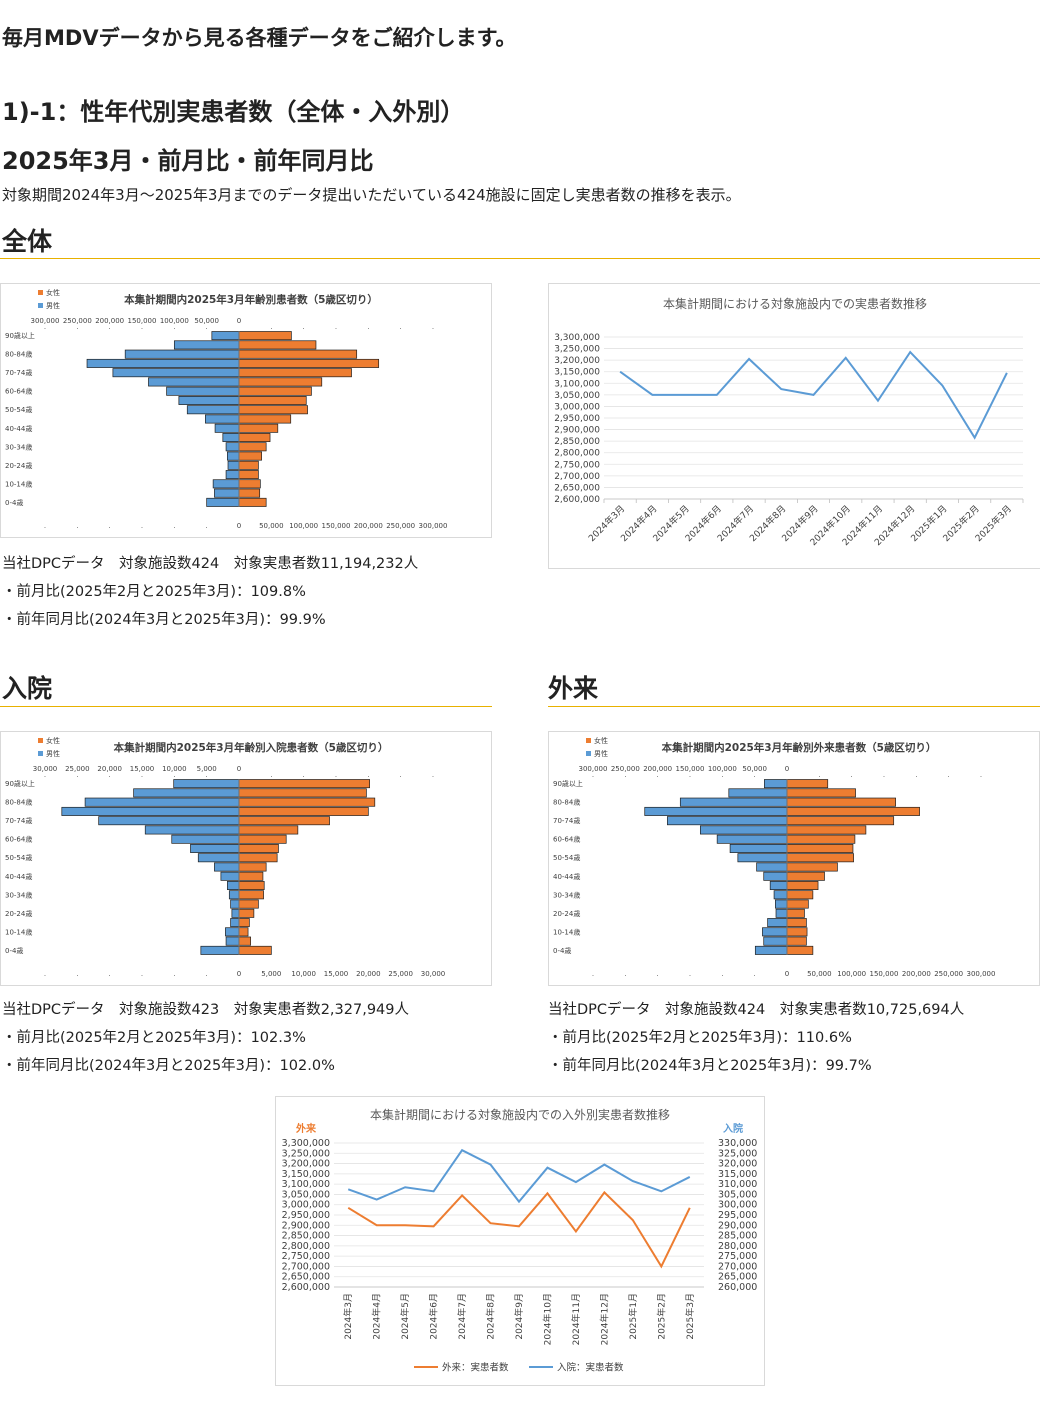  Describe the element at coordinates (737, 1153) in the screenshot. I see `y-right-tick-label: 325,000` at that location.